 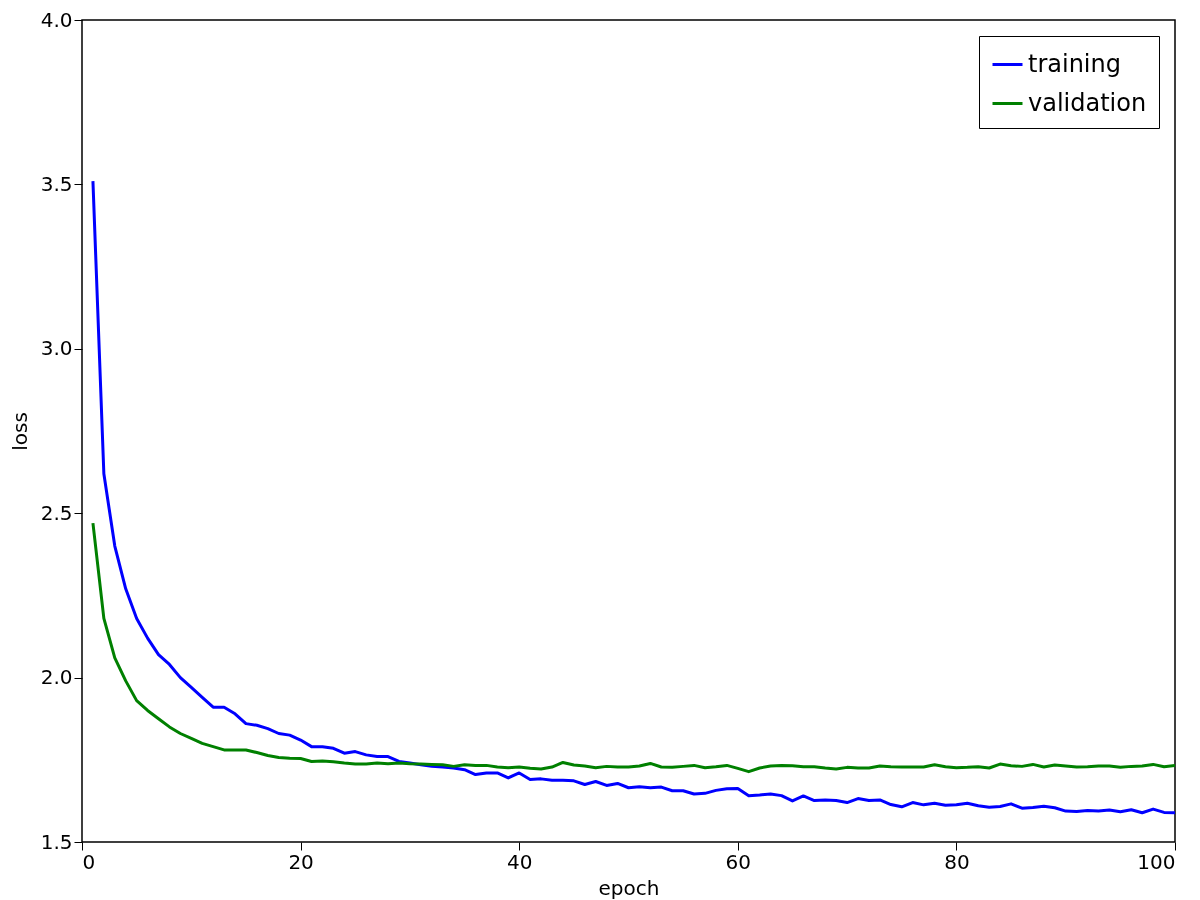 I want to click on y-tick-label: 2.5, so click(x=56, y=512).